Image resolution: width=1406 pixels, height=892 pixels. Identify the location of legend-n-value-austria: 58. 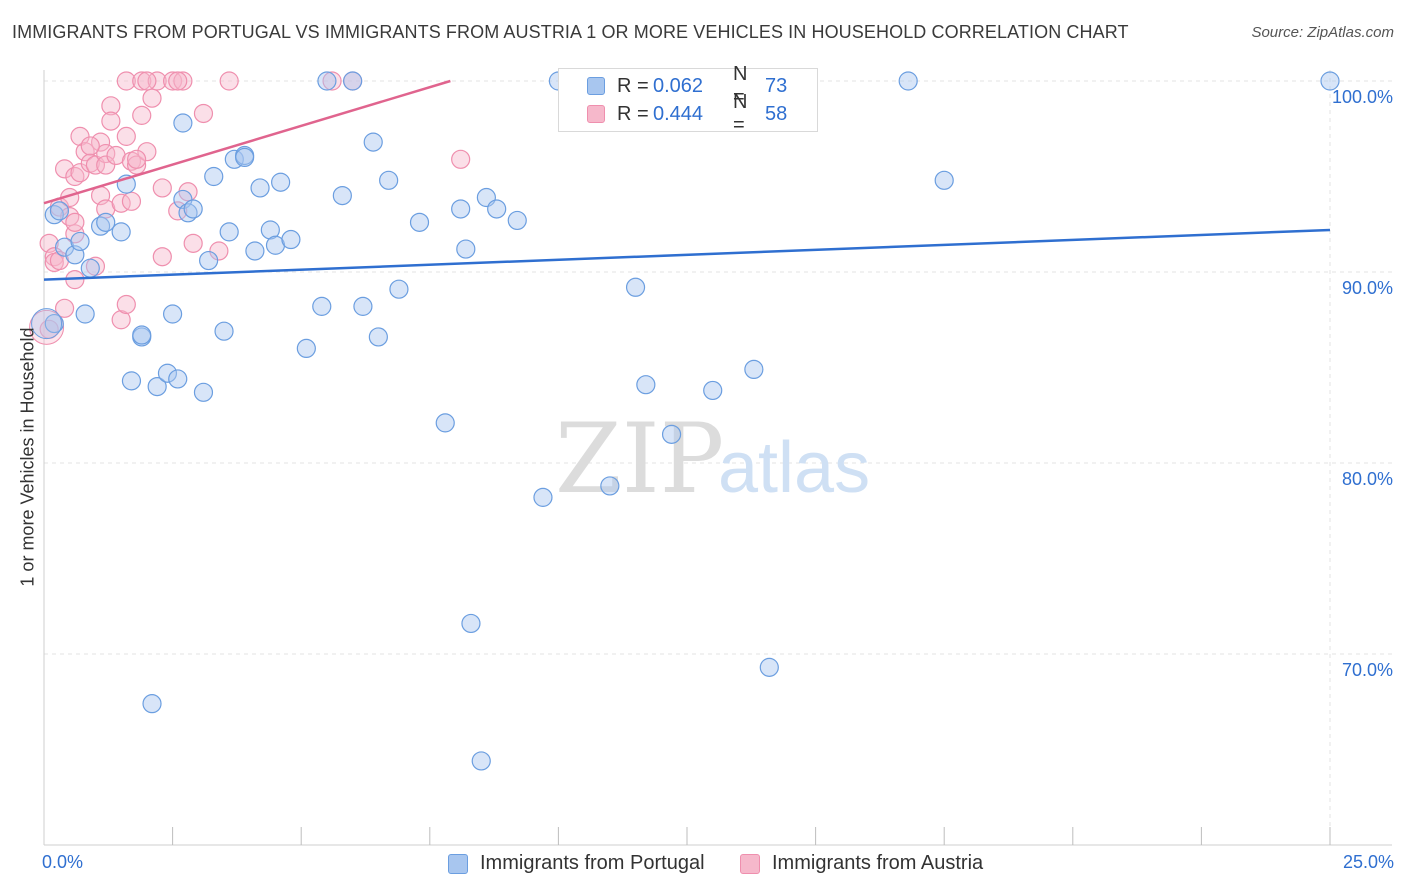
(776, 113).